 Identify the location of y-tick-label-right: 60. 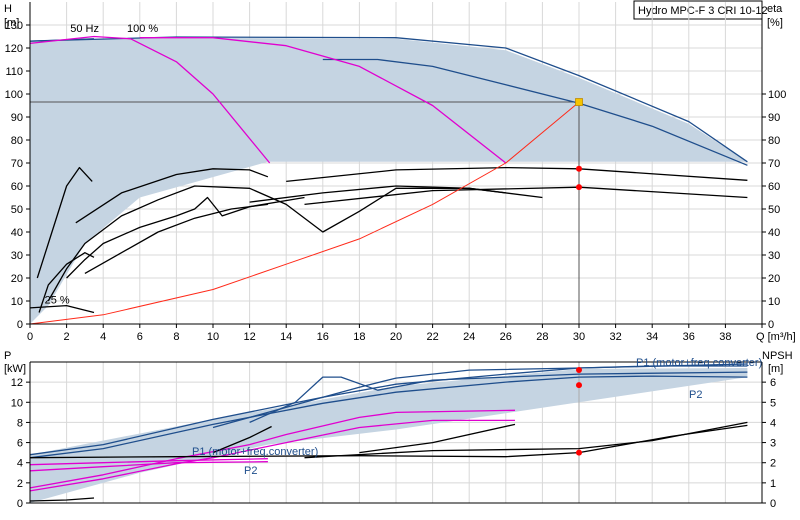
(774, 187).